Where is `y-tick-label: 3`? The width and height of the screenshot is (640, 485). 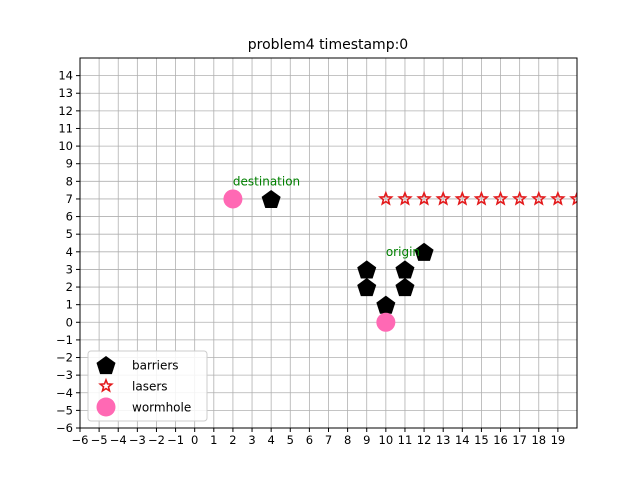 y-tick-label: 3 is located at coordinates (69, 269).